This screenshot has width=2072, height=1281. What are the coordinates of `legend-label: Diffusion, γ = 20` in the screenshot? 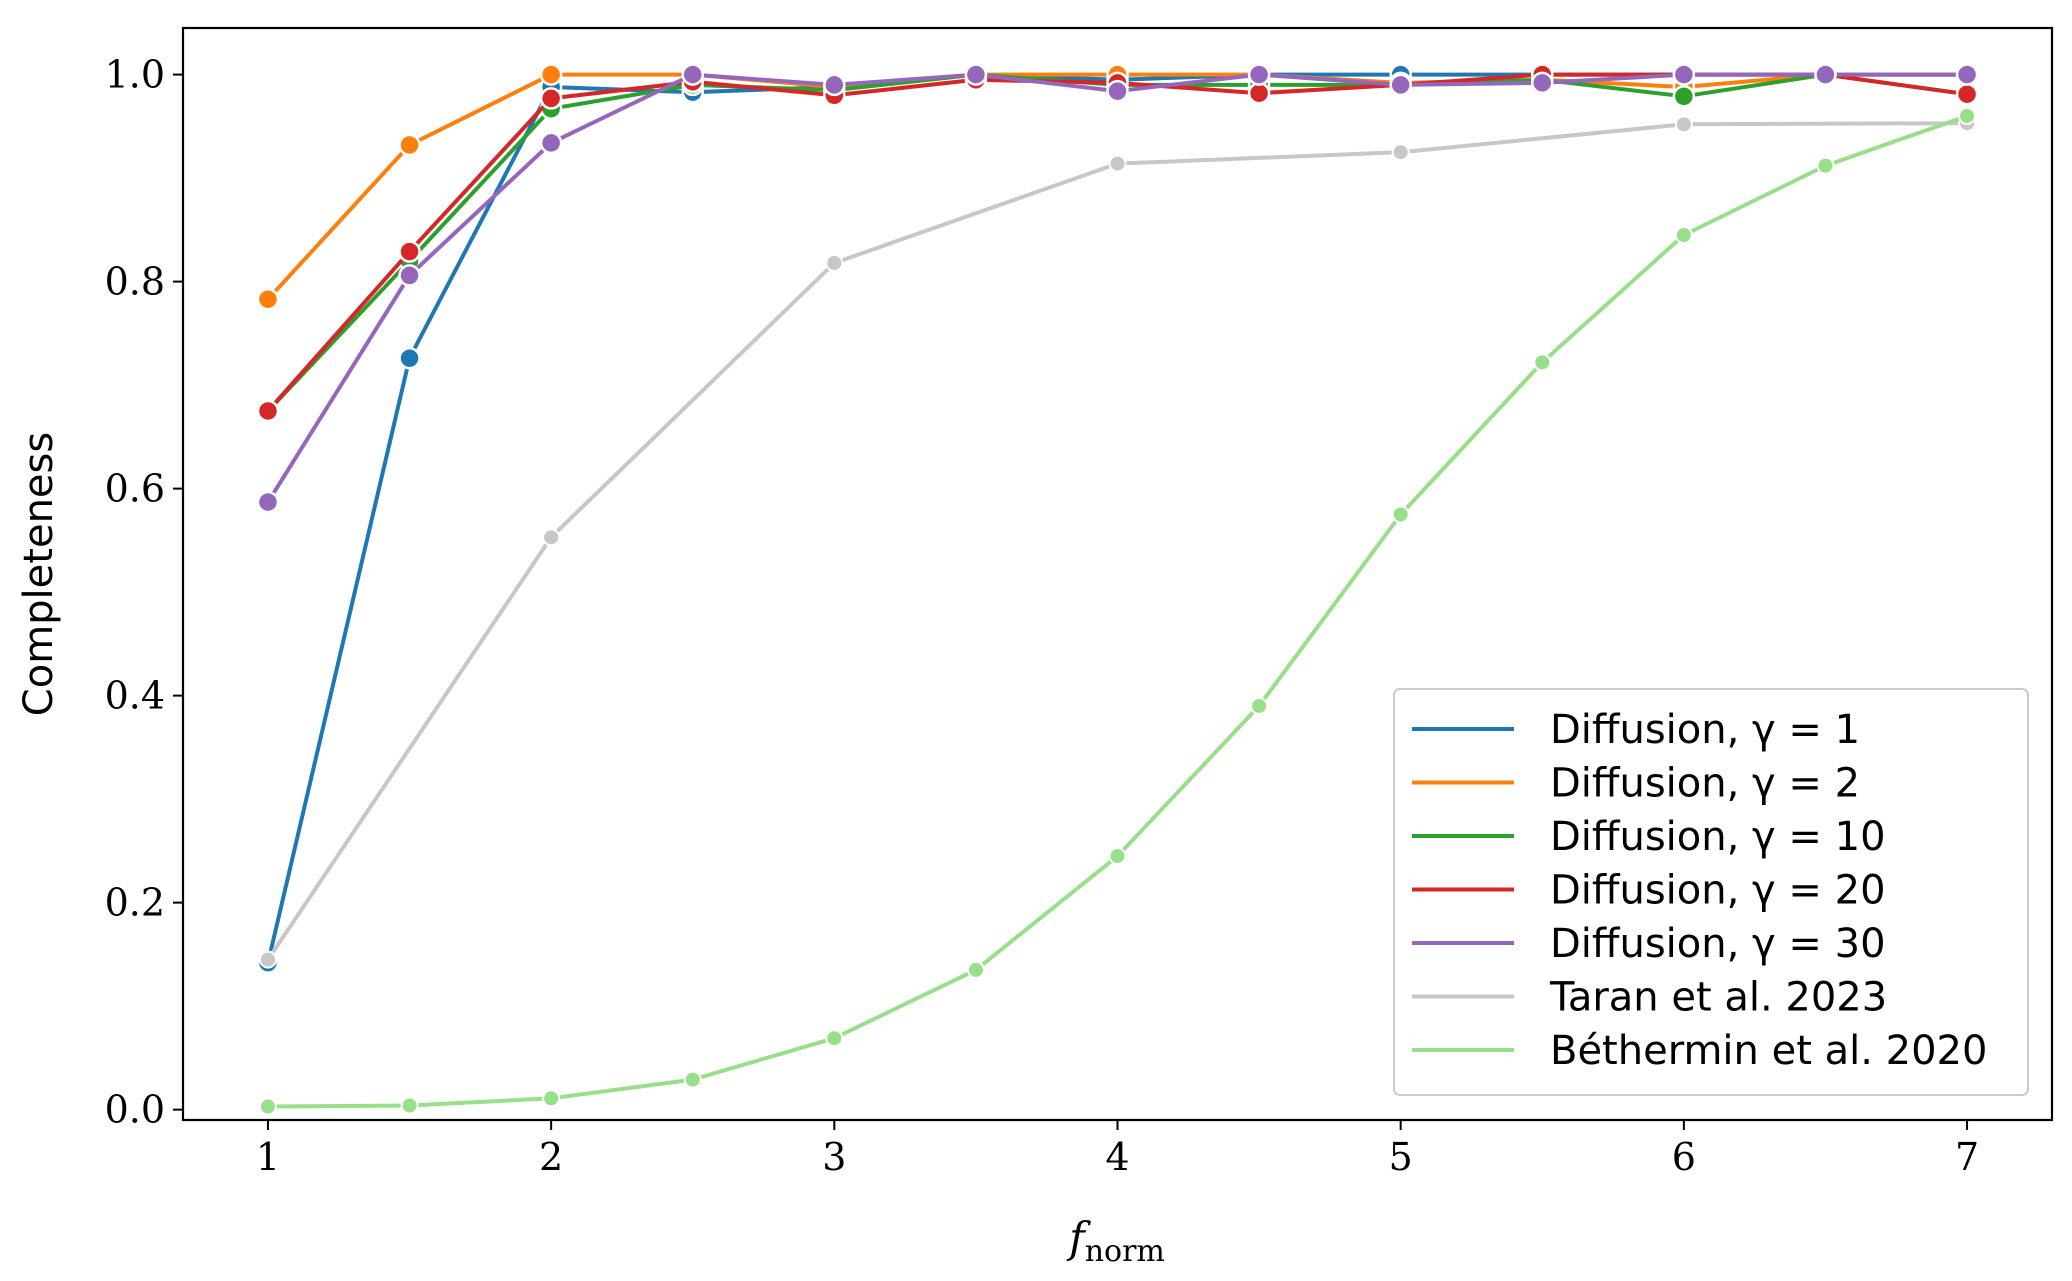 It's located at (1718, 891).